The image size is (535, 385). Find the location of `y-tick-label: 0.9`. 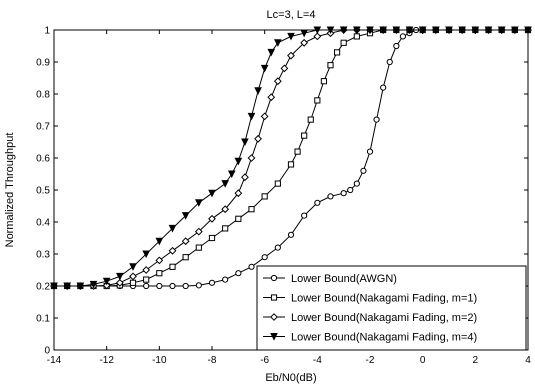

y-tick-label: 0.9 is located at coordinates (43, 63).